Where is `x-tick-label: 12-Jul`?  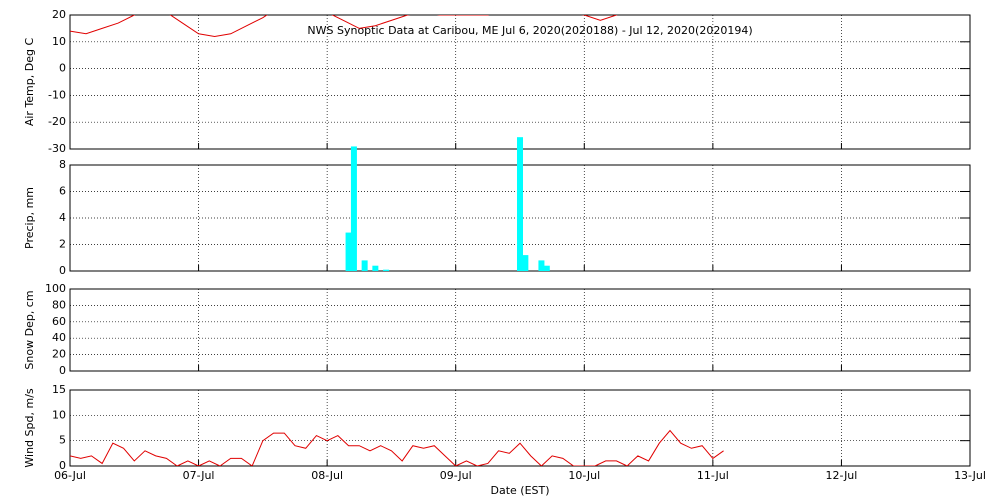 x-tick-label: 12-Jul is located at coordinates (841, 475).